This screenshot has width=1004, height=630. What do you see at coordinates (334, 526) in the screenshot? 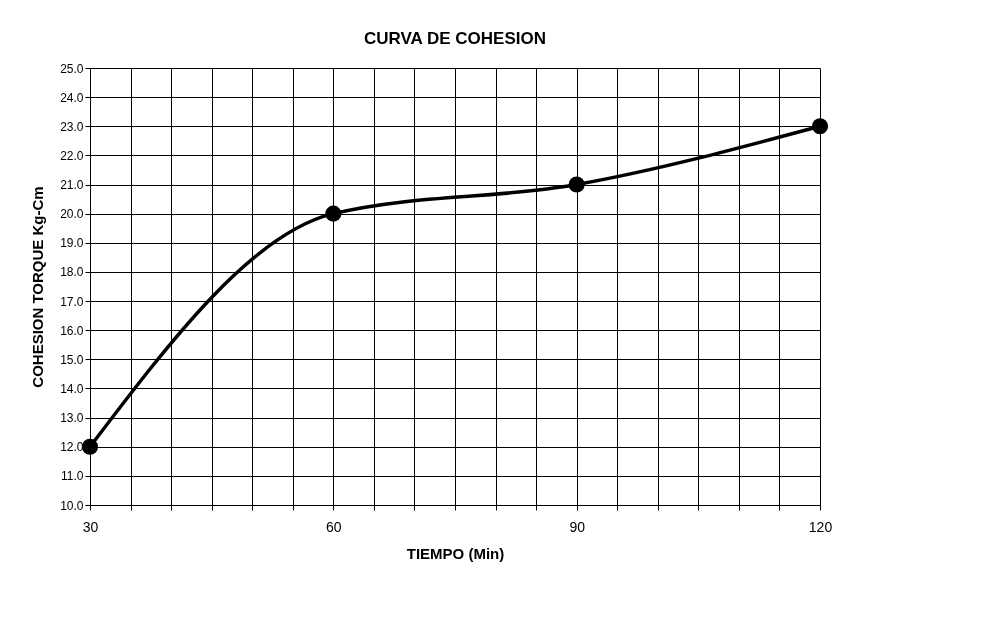
I see `x-tick-label: 60` at bounding box center [334, 526].